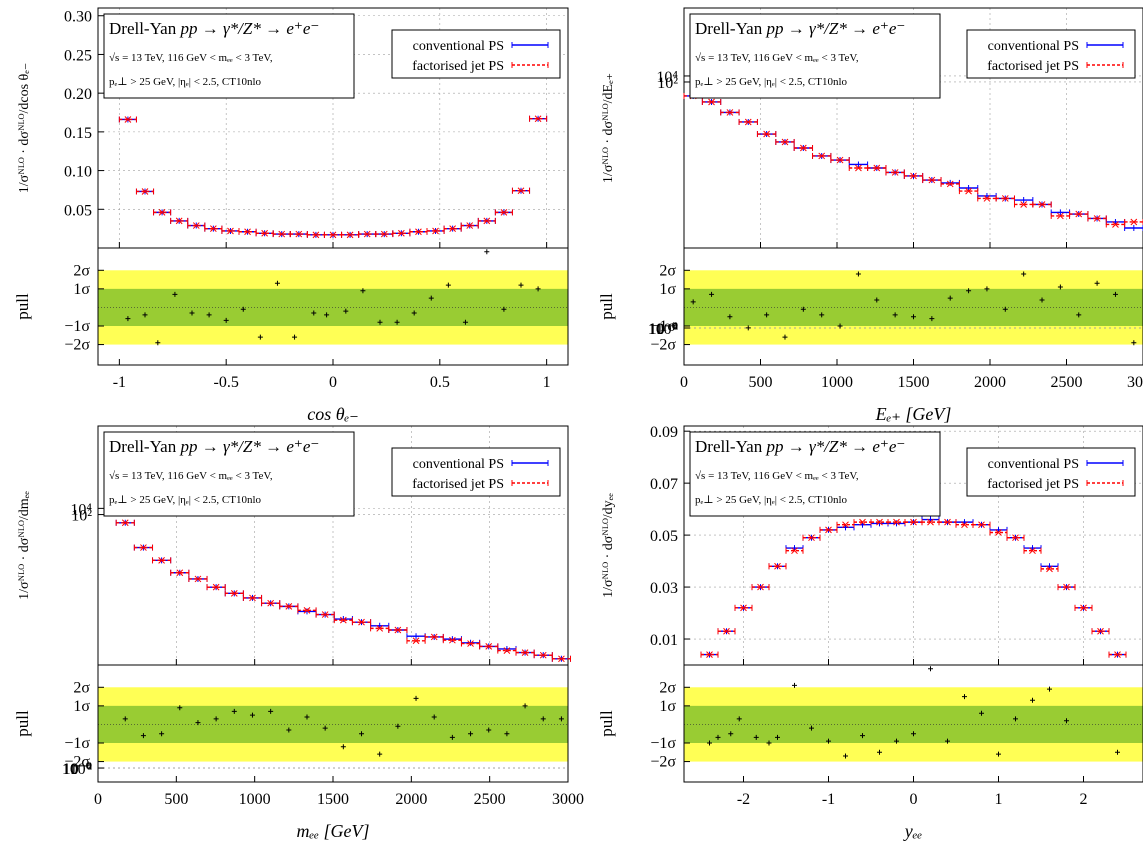 This screenshot has width=1143, height=843. Describe the element at coordinates (333, 723) in the screenshot. I see `pull-plot-frame` at that location.